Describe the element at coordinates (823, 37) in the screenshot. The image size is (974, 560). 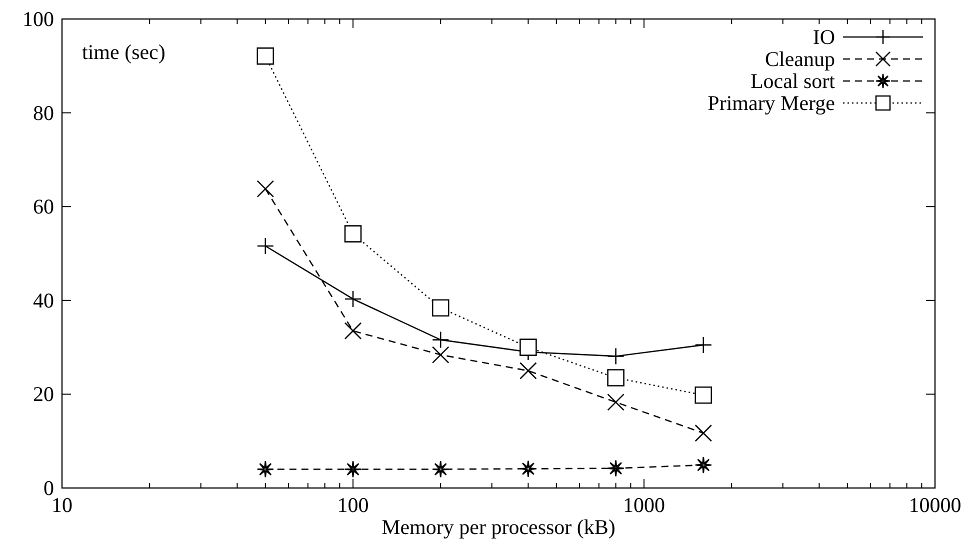
I see `legend-label: IO` at that location.